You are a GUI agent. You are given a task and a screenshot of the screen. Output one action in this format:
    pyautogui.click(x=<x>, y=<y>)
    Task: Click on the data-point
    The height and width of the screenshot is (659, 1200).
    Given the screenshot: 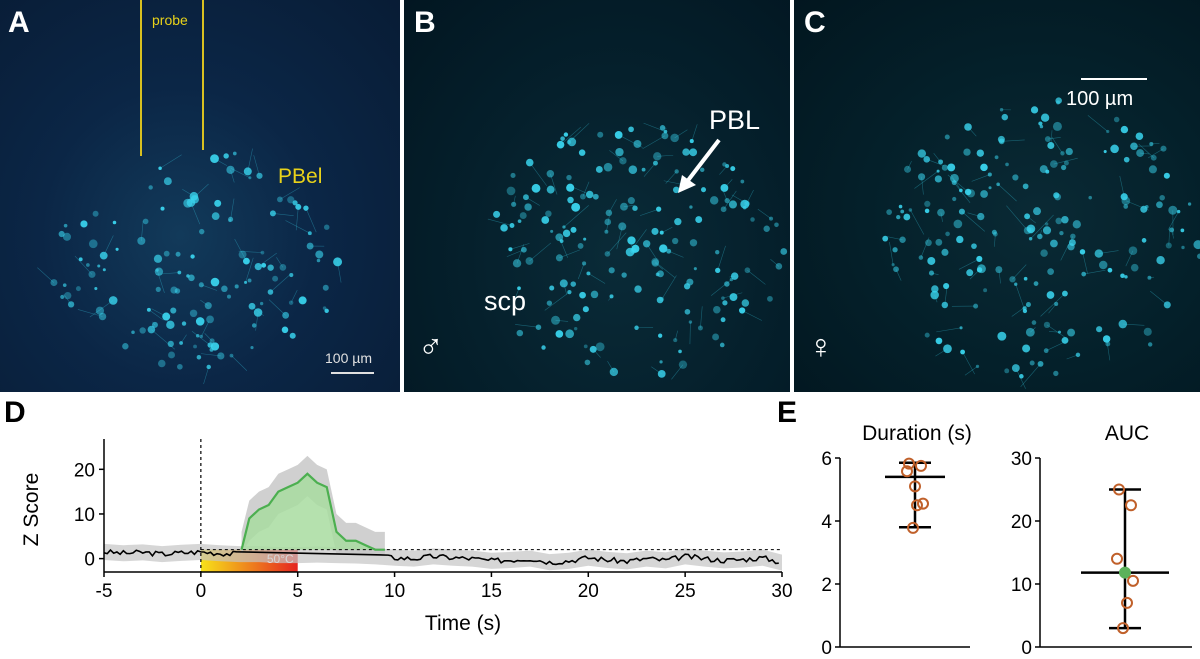 What is the action you would take?
    pyautogui.click(x=915, y=486)
    